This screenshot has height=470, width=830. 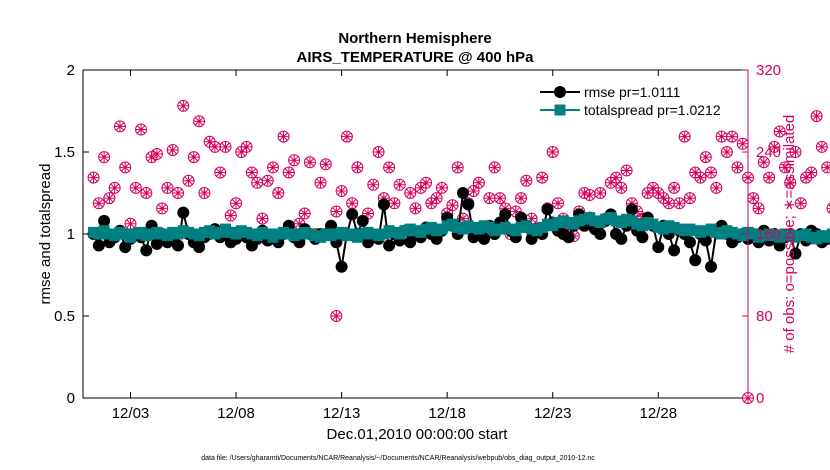 I want to click on x-tick-label: 12/23, so click(x=553, y=413).